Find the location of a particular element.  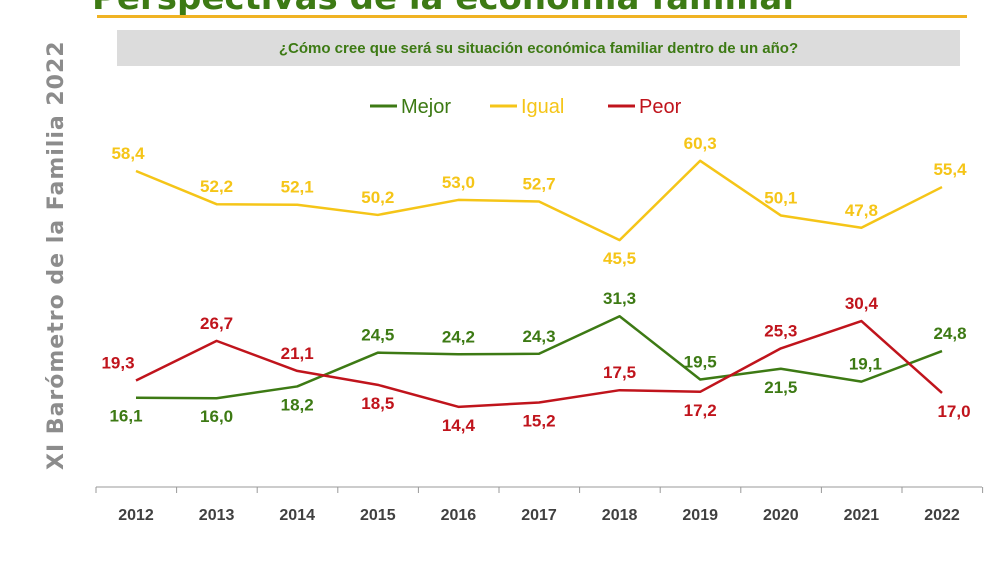

x-tick-label: 2018 is located at coordinates (620, 515).